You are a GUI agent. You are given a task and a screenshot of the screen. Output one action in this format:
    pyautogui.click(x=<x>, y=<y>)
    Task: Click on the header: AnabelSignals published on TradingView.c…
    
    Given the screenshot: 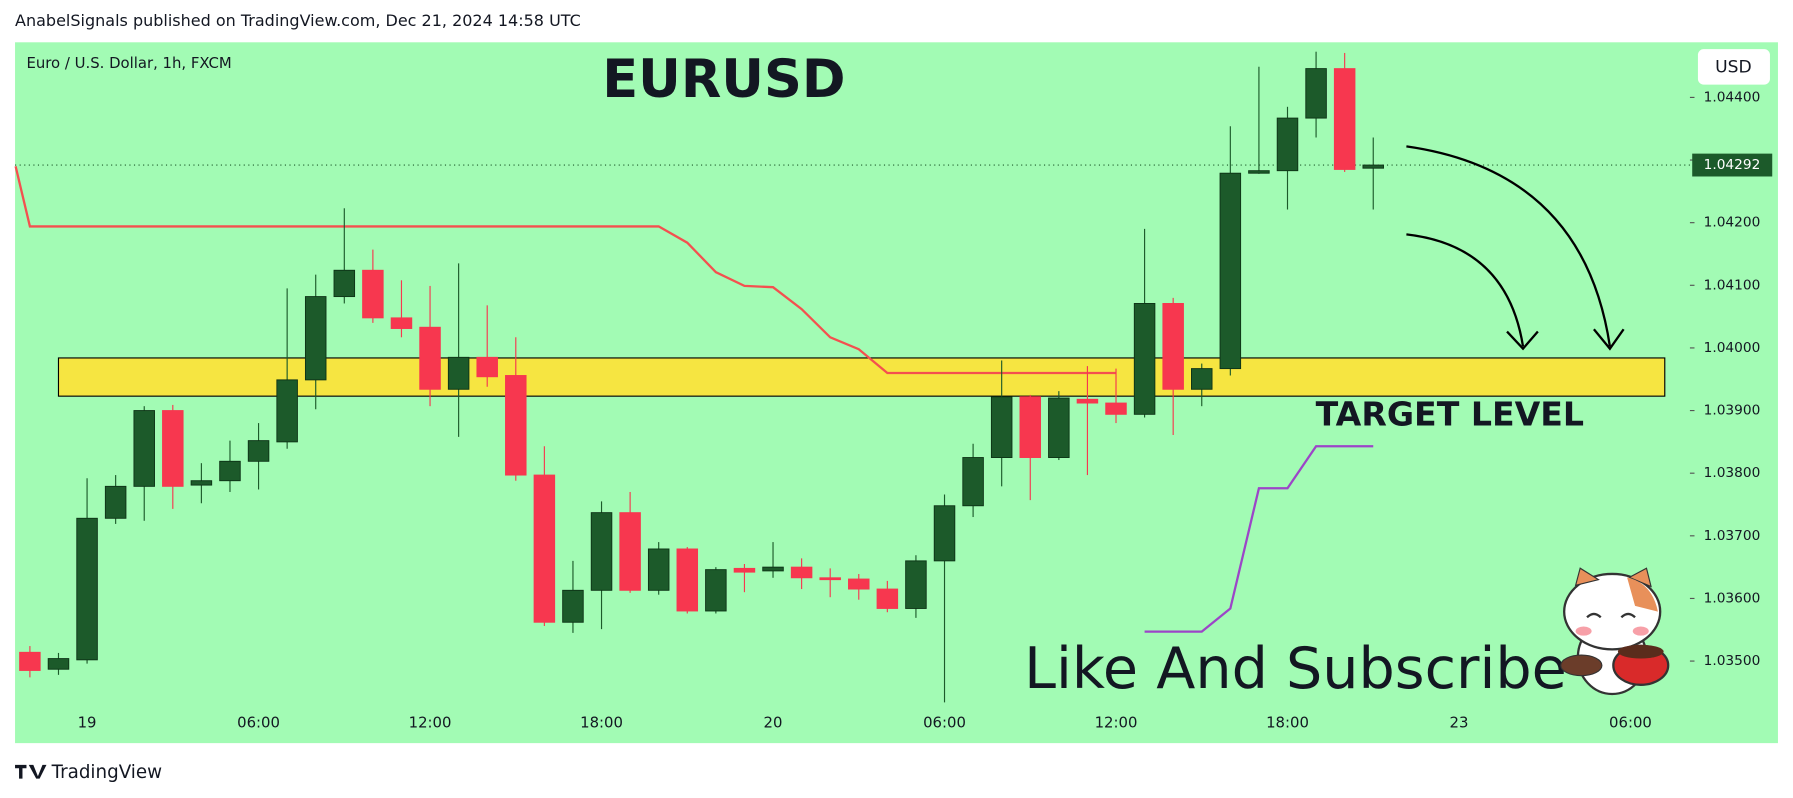 What is the action you would take?
    pyautogui.click(x=298, y=20)
    